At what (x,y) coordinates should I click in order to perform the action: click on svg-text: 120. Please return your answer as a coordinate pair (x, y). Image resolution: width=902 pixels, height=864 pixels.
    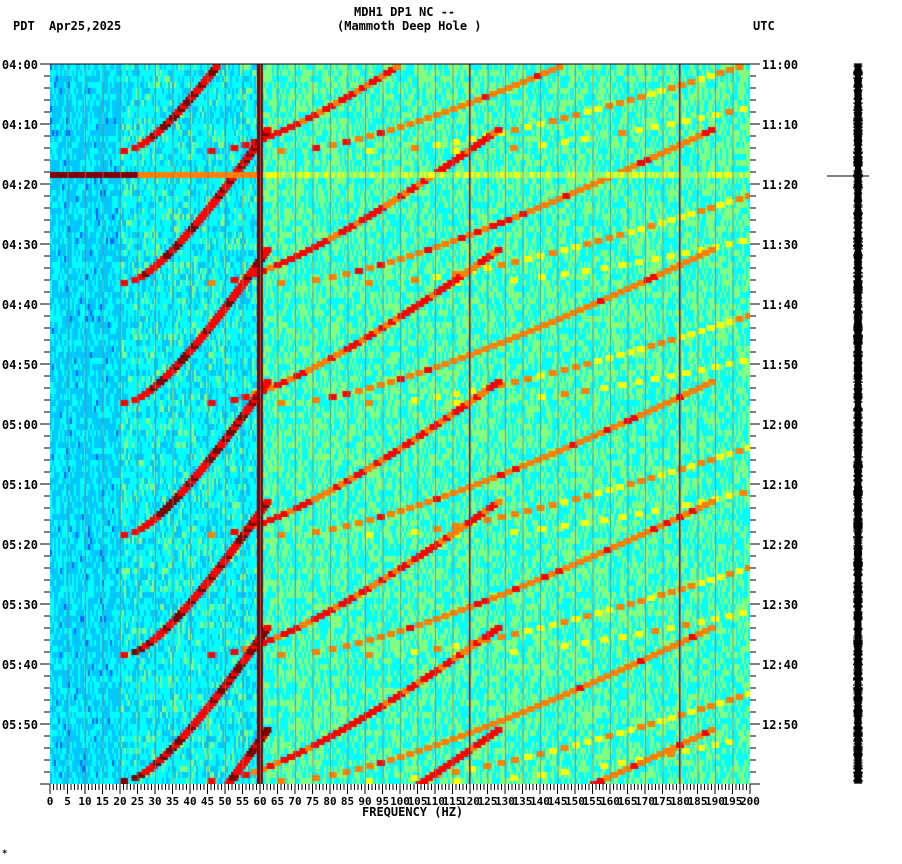
    Looking at the image, I should click on (470, 801).